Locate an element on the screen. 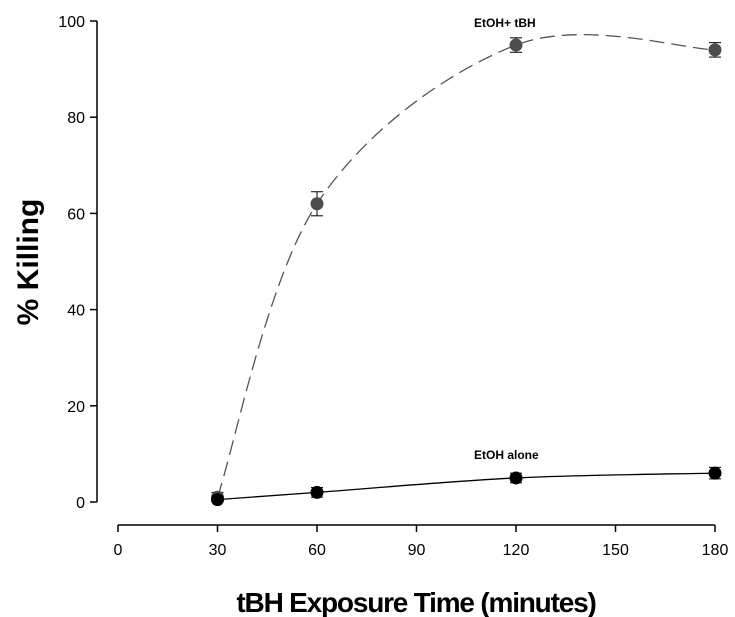  y-tick-label: 60 is located at coordinates (76, 214).